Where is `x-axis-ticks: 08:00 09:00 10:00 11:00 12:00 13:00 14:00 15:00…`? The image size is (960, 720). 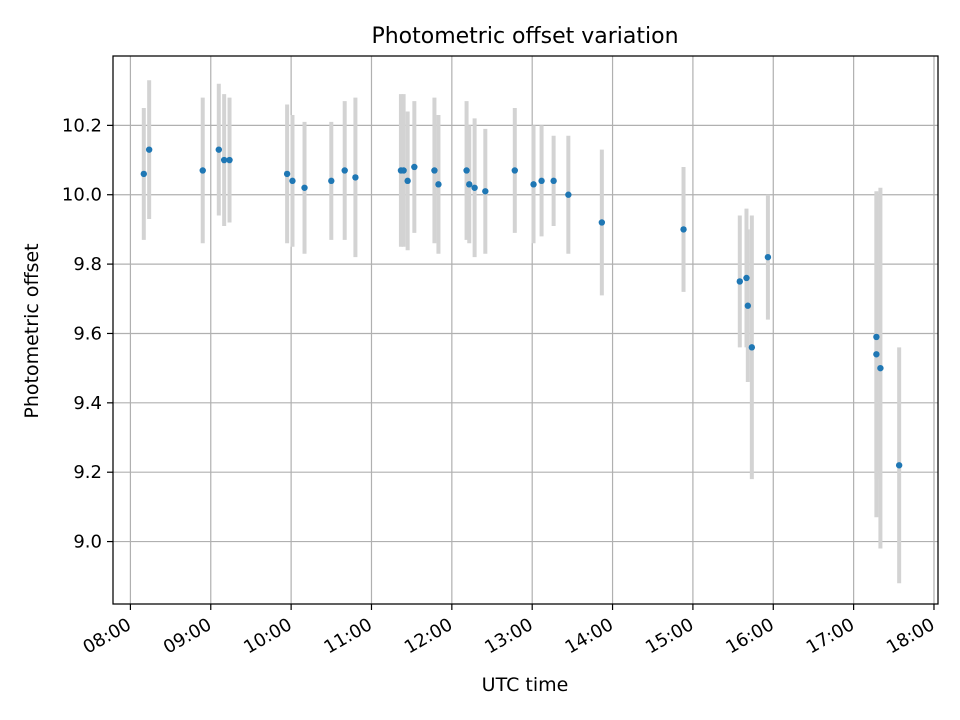 x-axis-ticks: 08:00 09:00 10:00 11:00 12:00 13:00 14:00 15:00… is located at coordinates (508, 631).